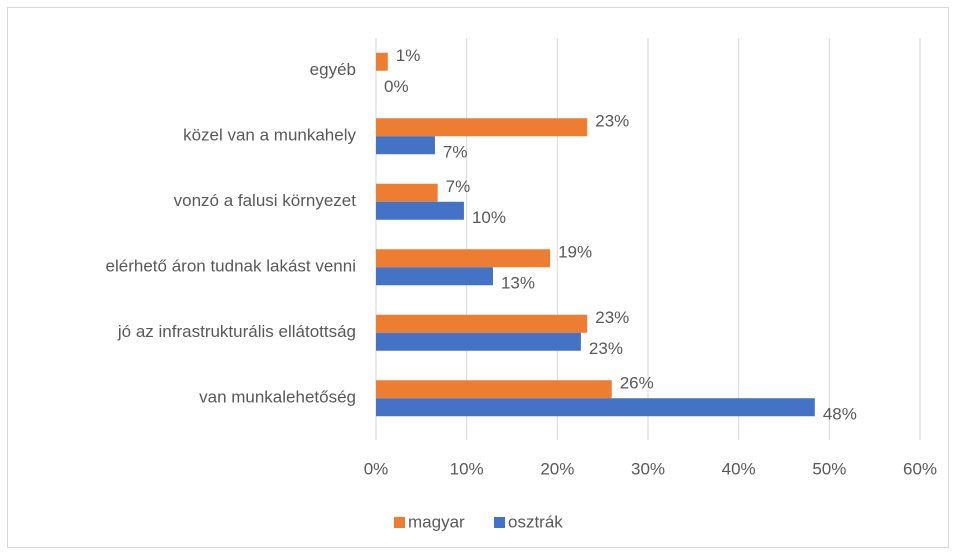 The height and width of the screenshot is (555, 956). I want to click on x-tick-label: 0%, so click(376, 468).